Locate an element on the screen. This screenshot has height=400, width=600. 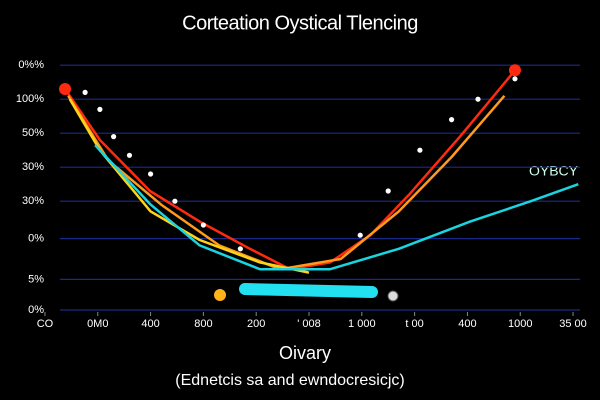
annotation: OYBCY is located at coordinates (554, 171).